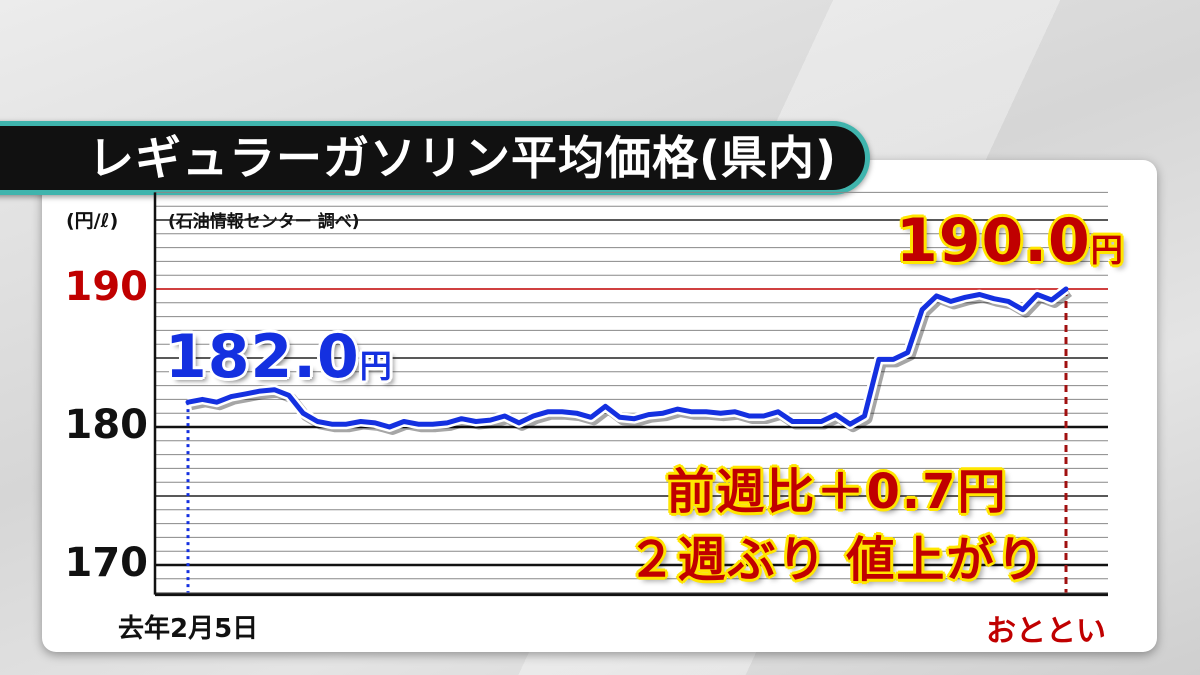 The width and height of the screenshot is (1200, 675). I want to click on y-tick-label: 170, so click(106, 563).